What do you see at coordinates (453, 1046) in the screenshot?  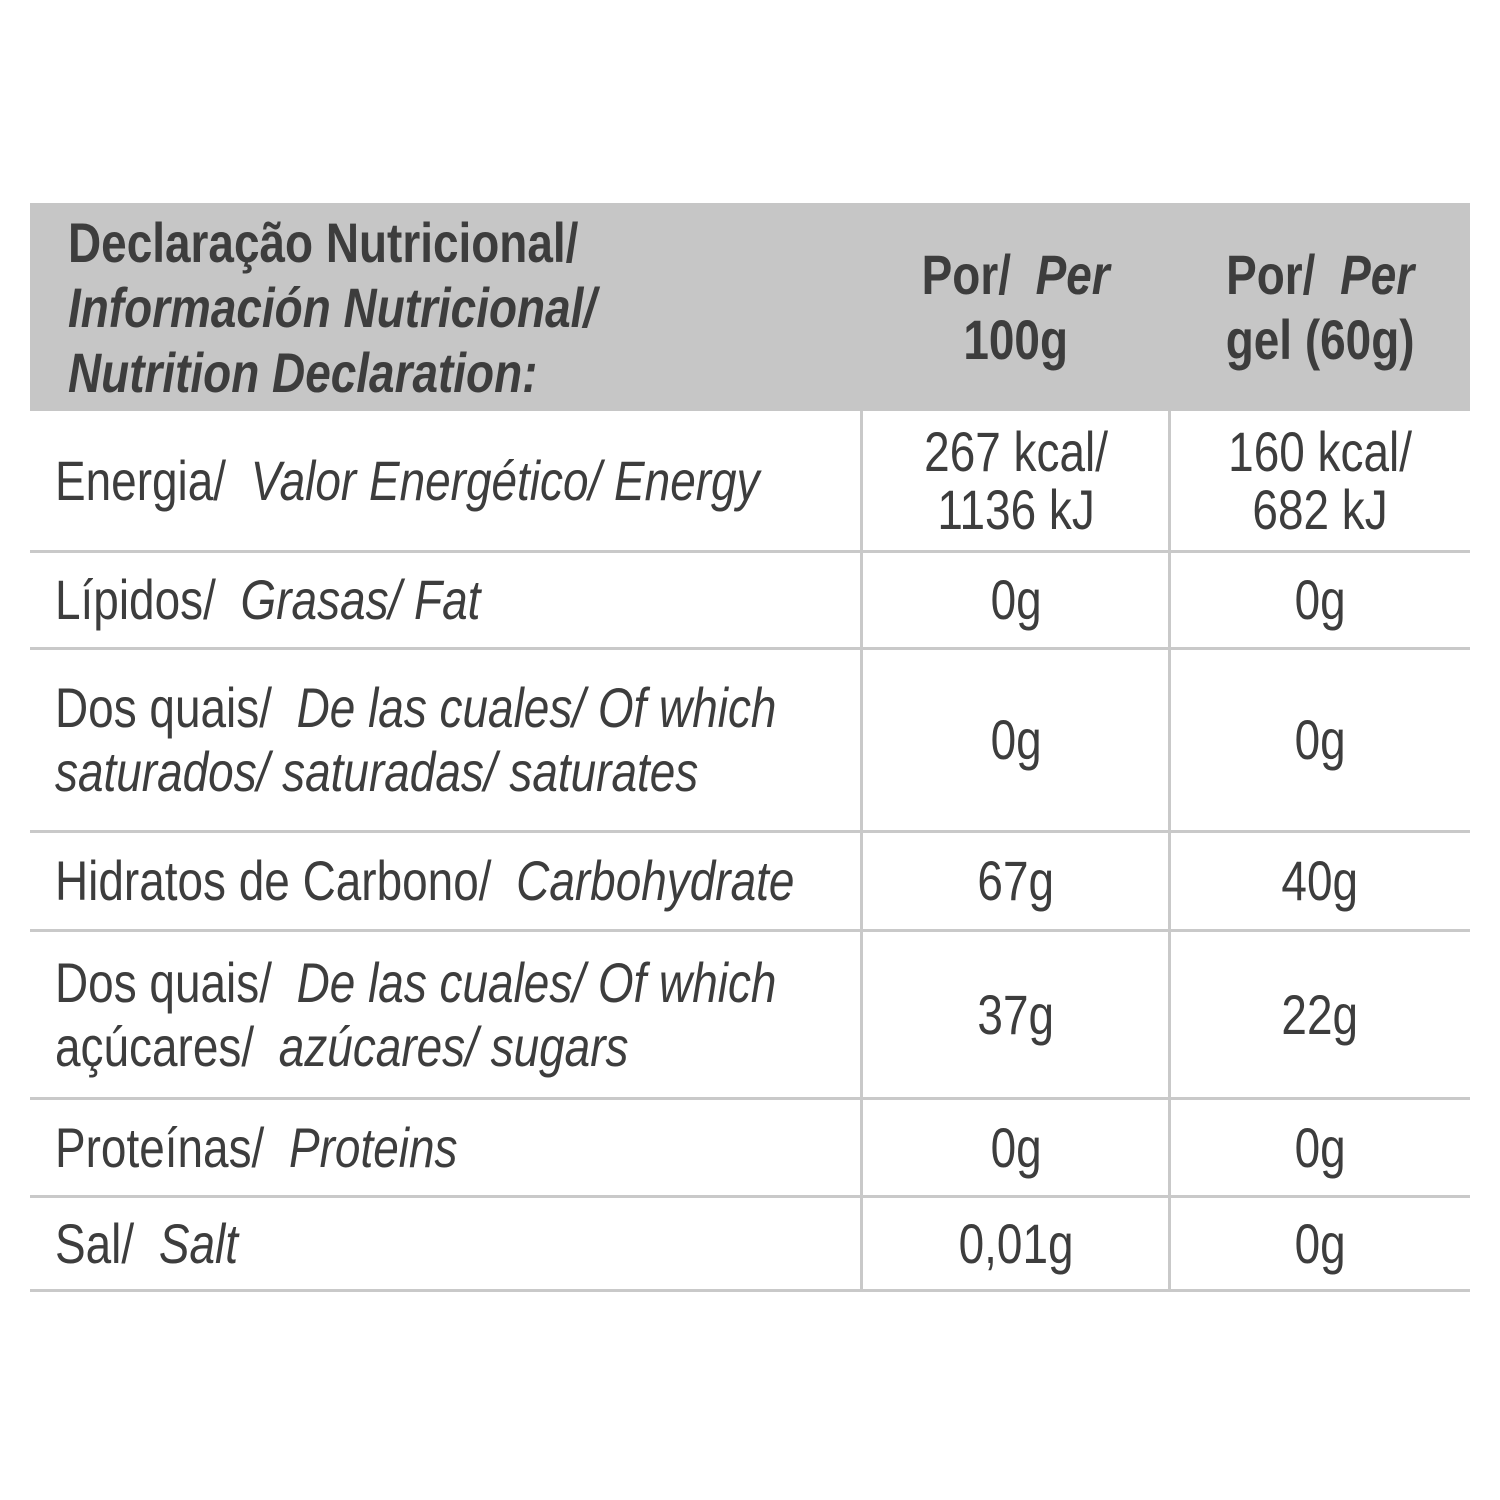 I see `sugars-label-line2-italic: azúcares/ sugars` at bounding box center [453, 1046].